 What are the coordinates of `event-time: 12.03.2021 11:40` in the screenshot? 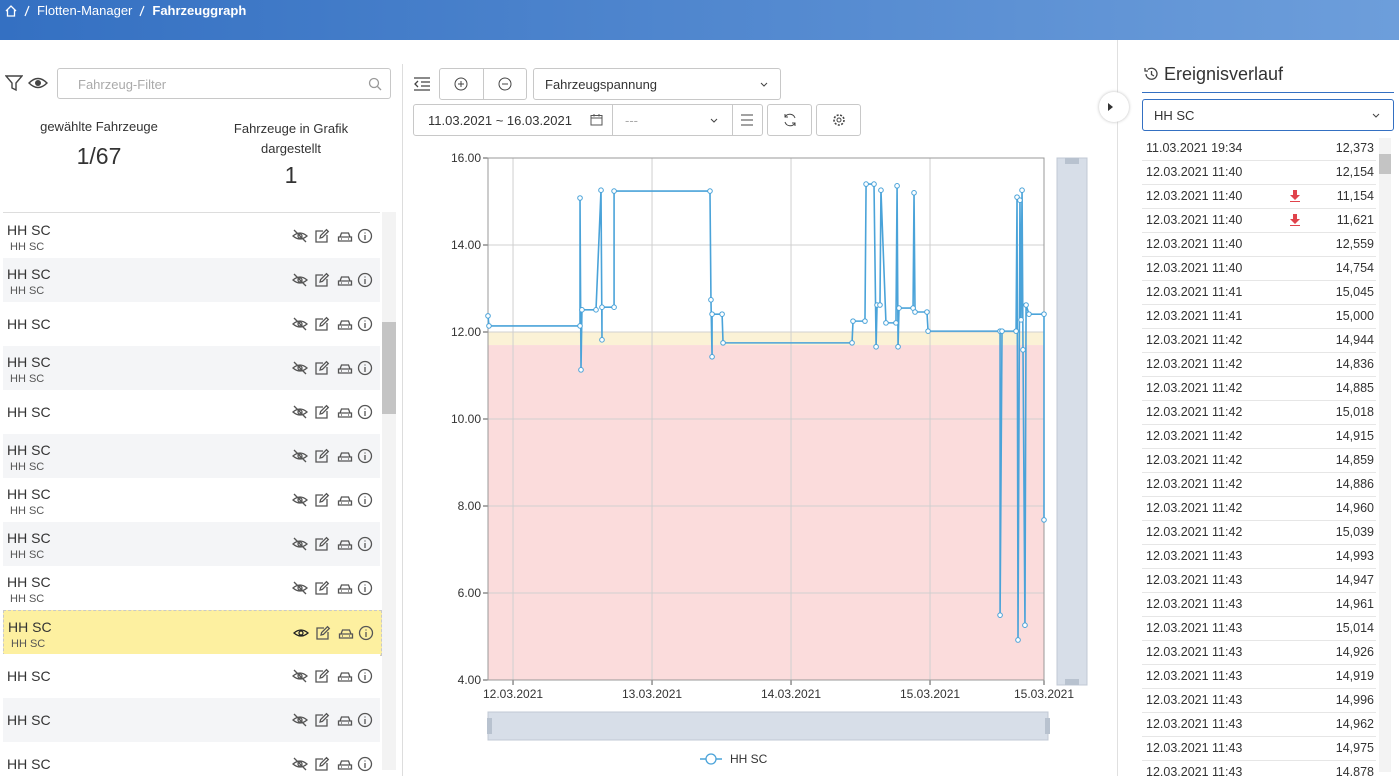 It's located at (1194, 172).